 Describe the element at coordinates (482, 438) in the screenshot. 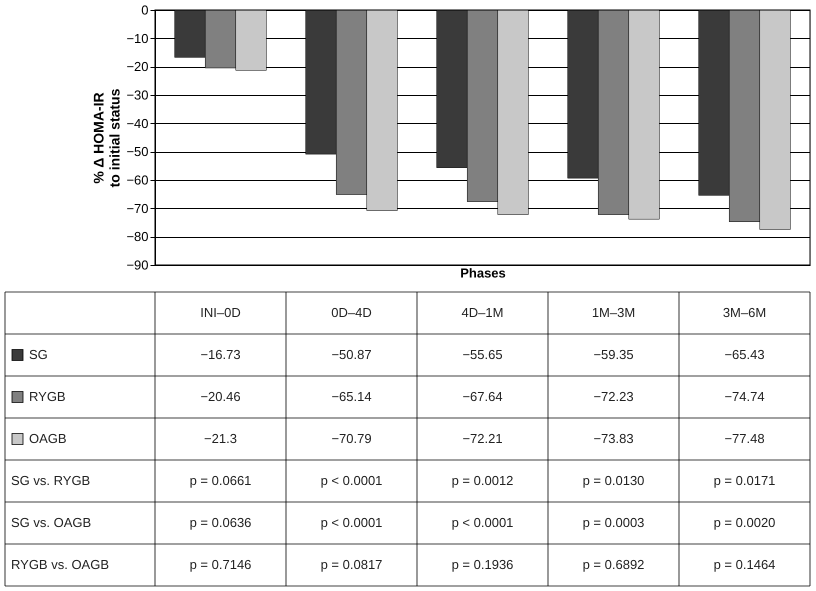

I see `data-label: −72.21` at that location.